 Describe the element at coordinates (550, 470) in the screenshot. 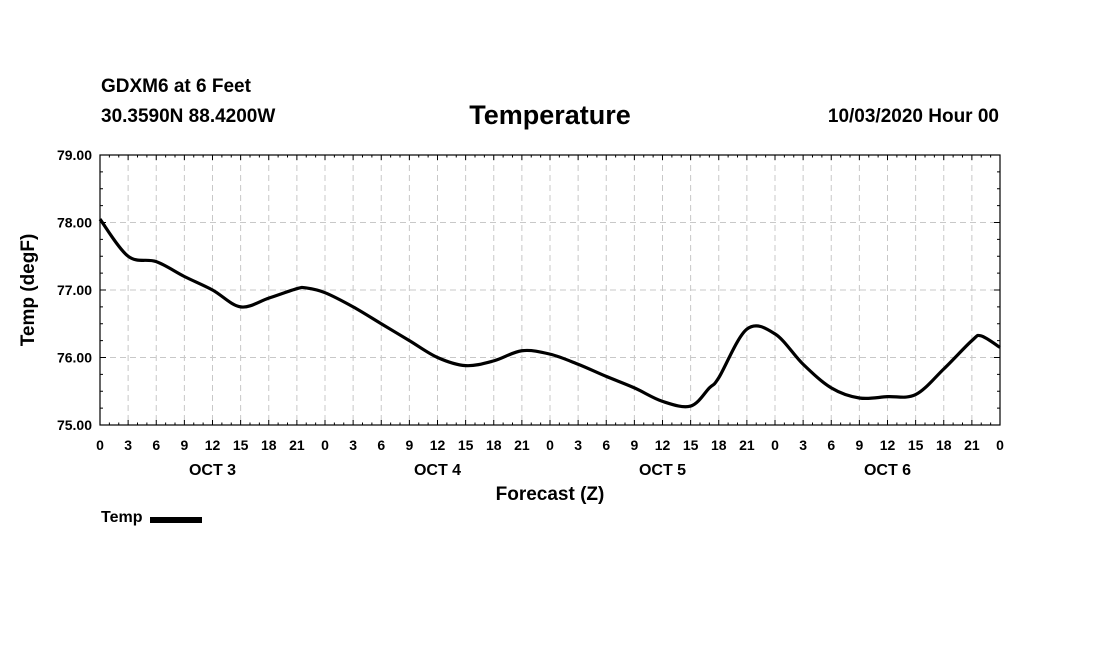

I see `day-labels: OCT 3 OCT 4 OCT 5 OCT 6` at that location.